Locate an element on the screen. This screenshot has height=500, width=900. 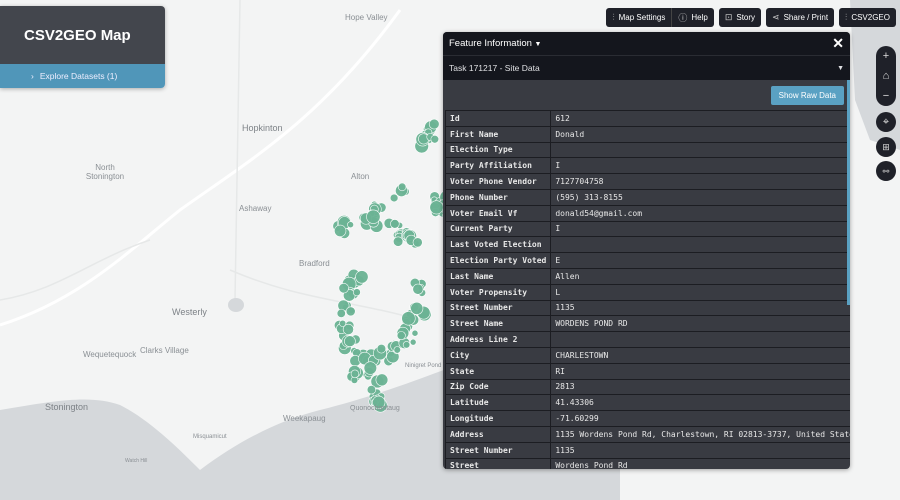
place-label: Weekapaug is located at coordinates (304, 418).